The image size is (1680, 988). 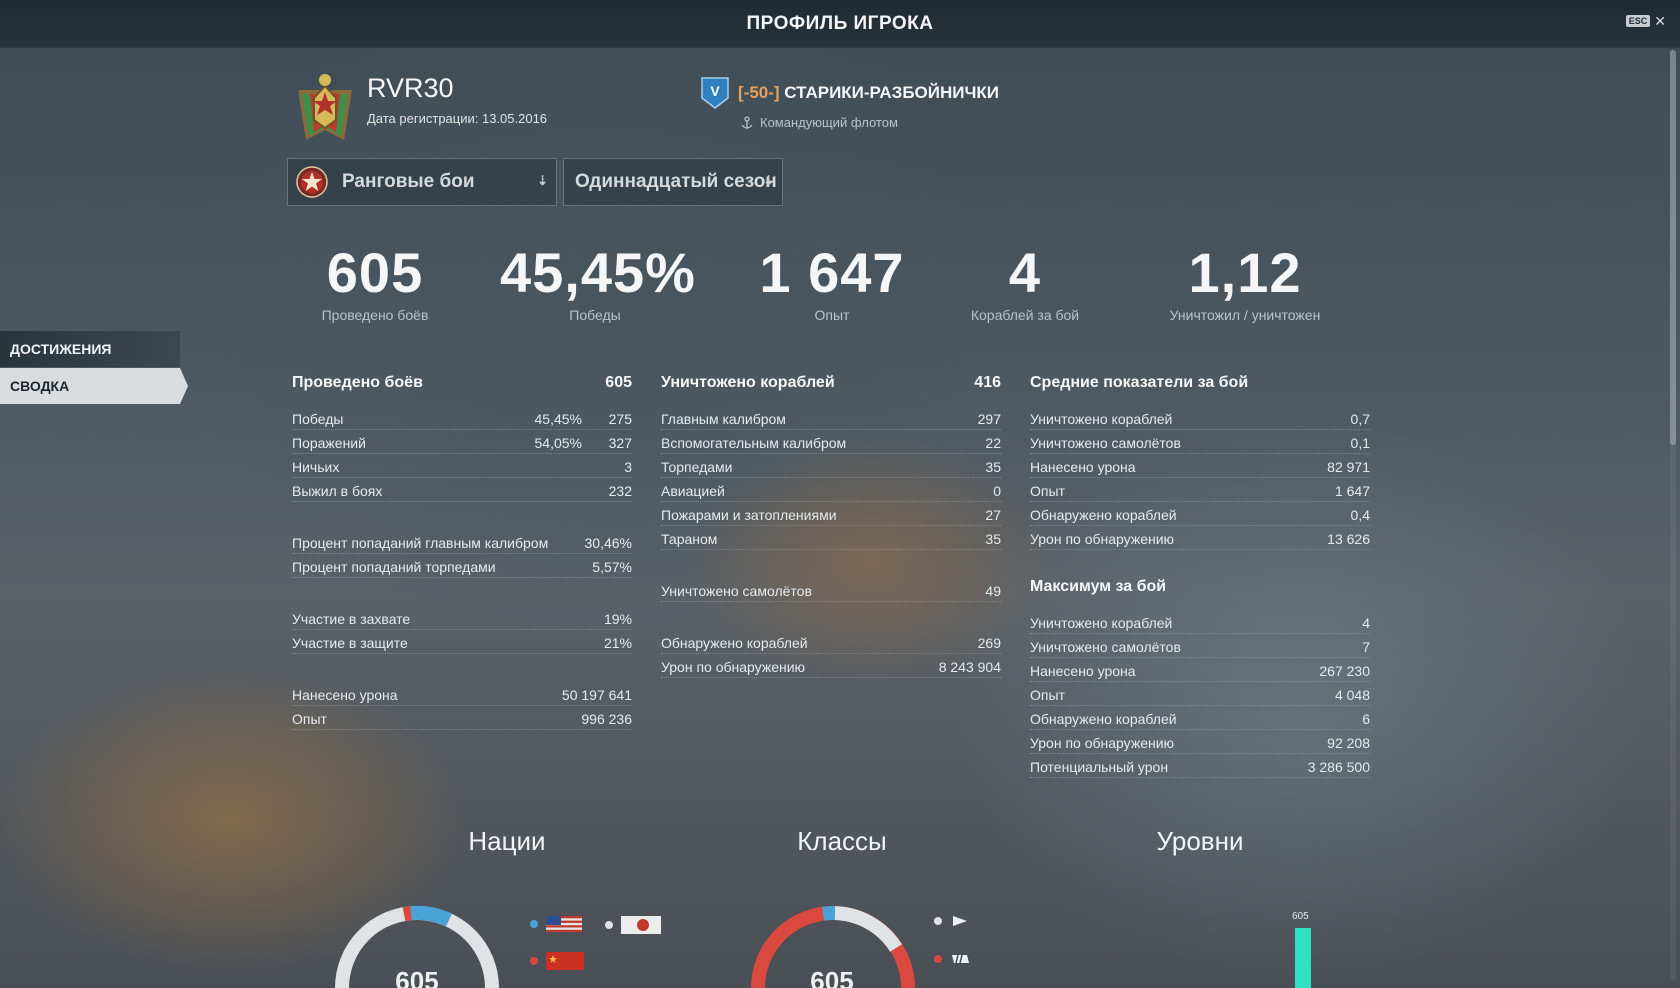 What do you see at coordinates (1673, 247) in the screenshot?
I see `scrollbar-thumb` at bounding box center [1673, 247].